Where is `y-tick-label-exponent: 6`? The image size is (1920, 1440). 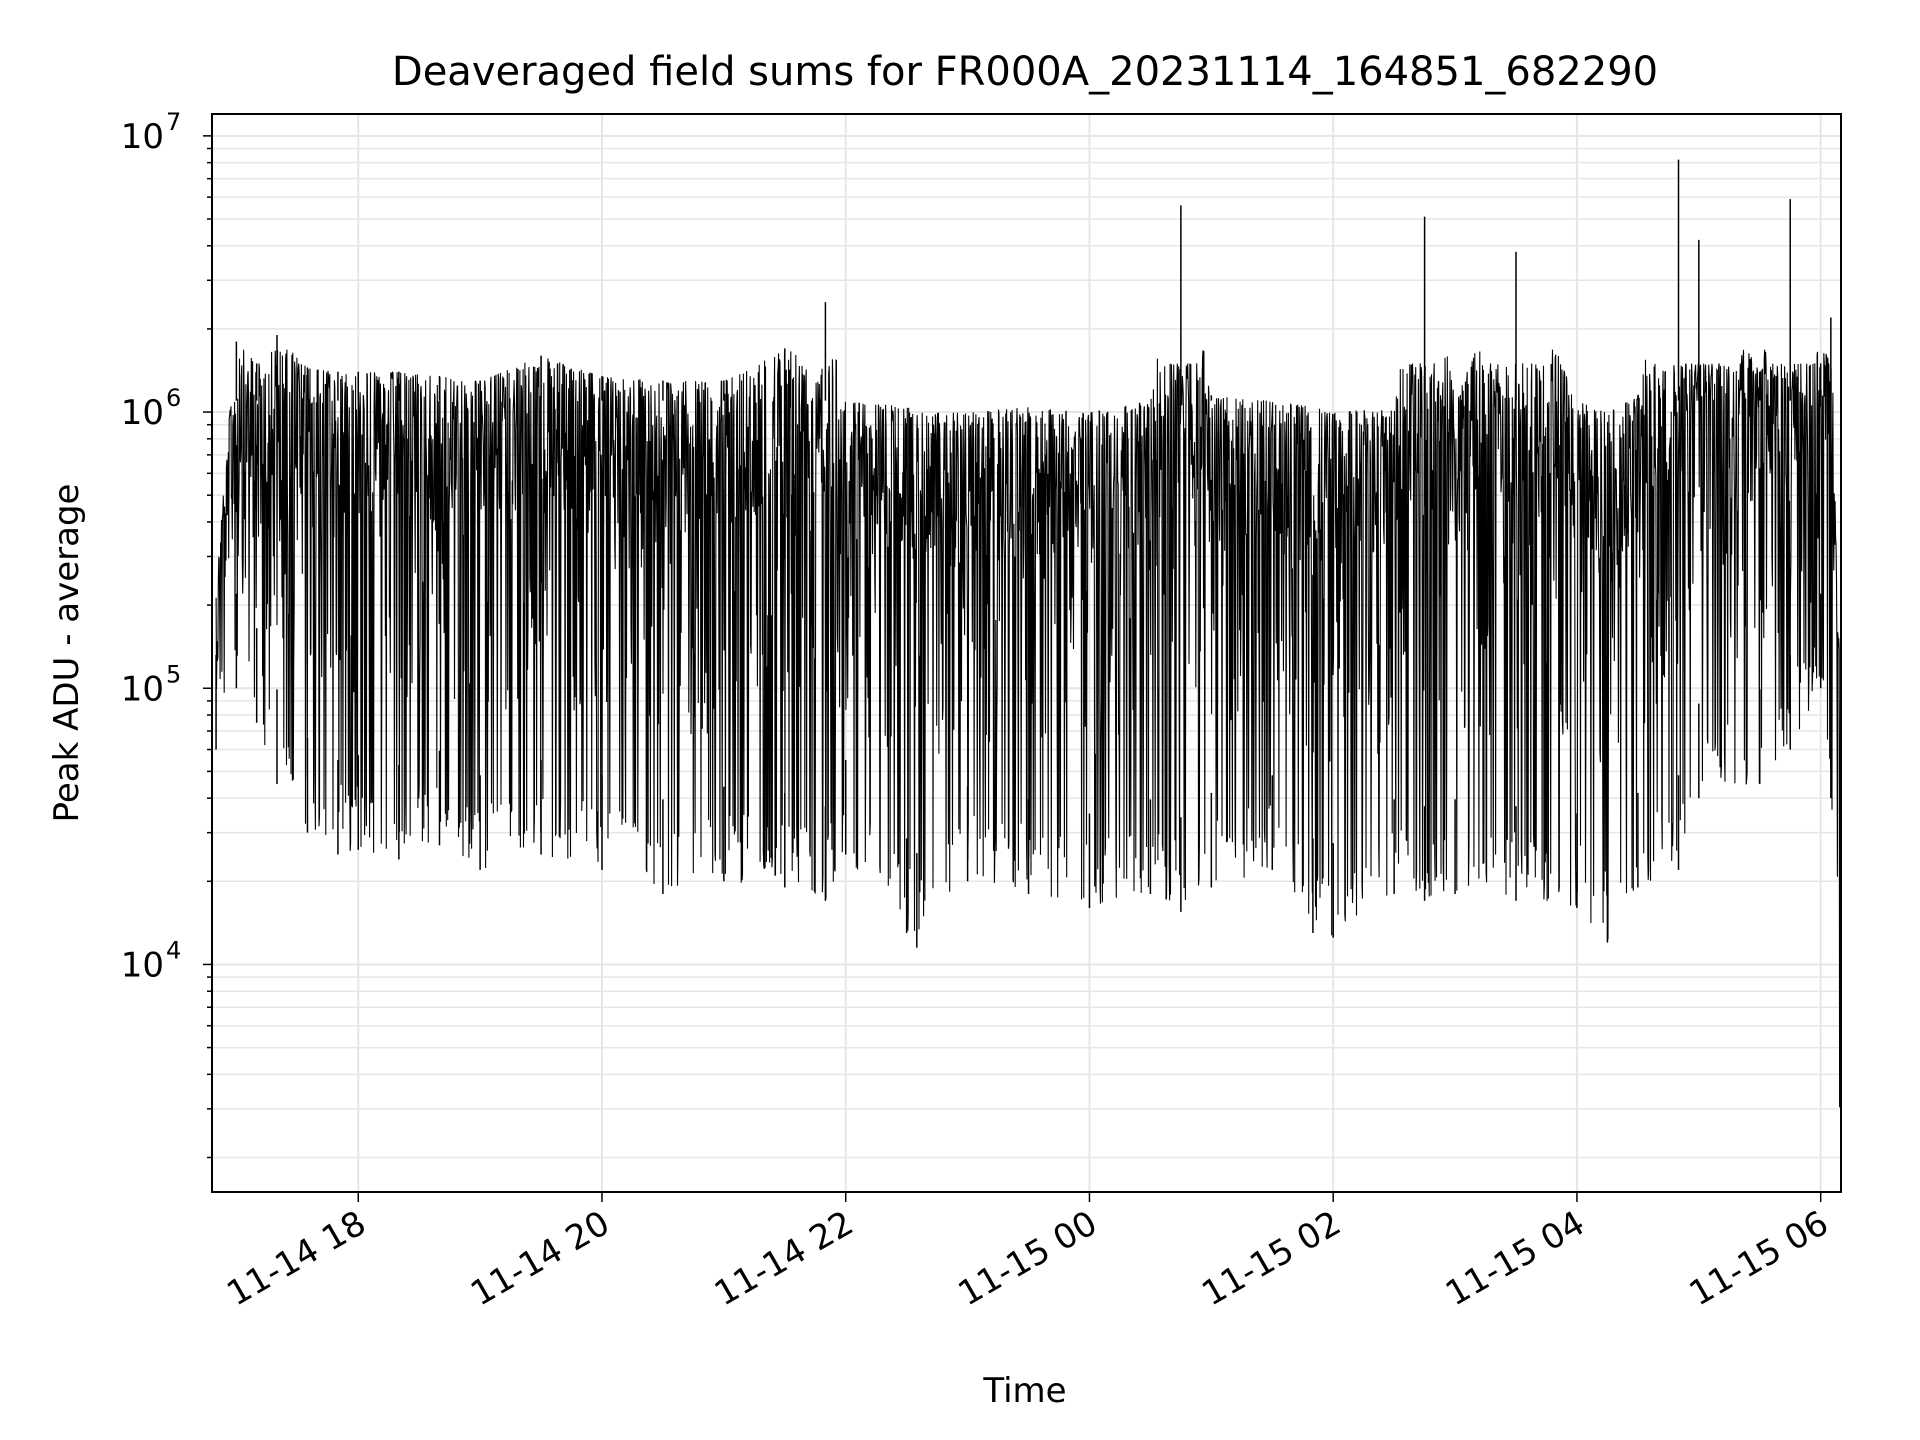
y-tick-label-exponent: 6 is located at coordinates (173, 398).